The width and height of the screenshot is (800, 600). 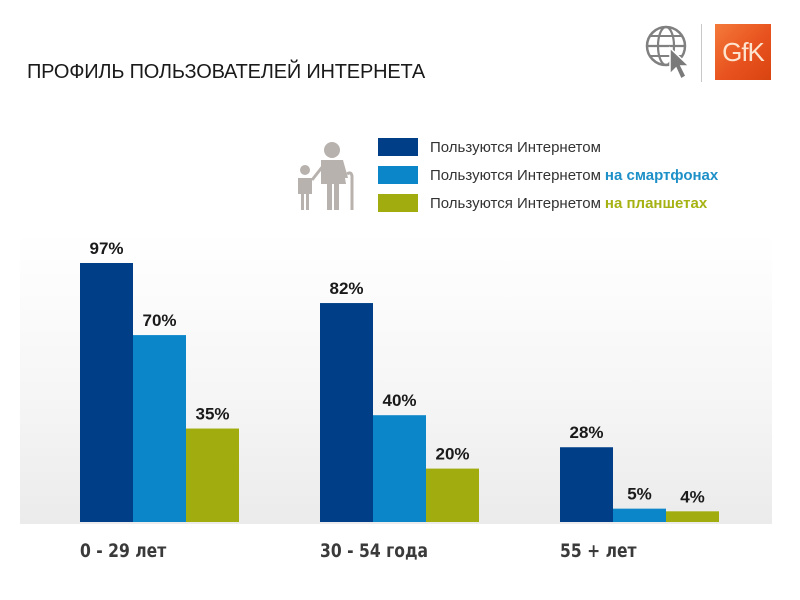 I want to click on data-label: 20%, so click(x=452, y=454).